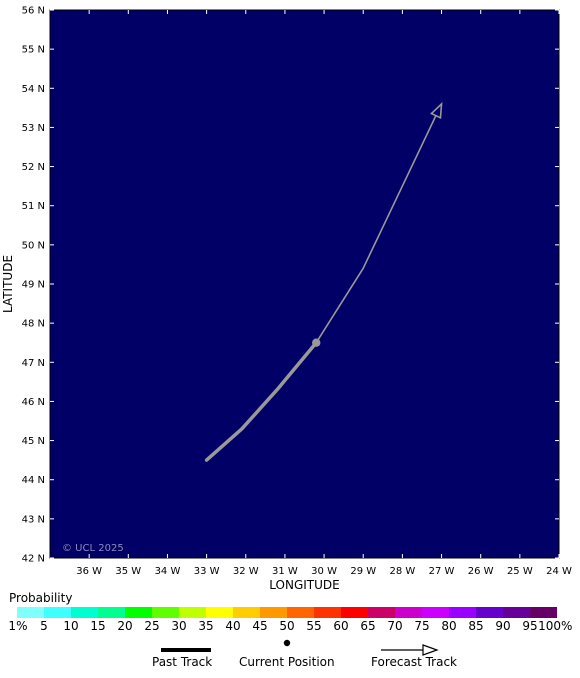 The height and width of the screenshot is (678, 580). Describe the element at coordinates (206, 626) in the screenshot. I see `legend-scale-label: 35` at that location.